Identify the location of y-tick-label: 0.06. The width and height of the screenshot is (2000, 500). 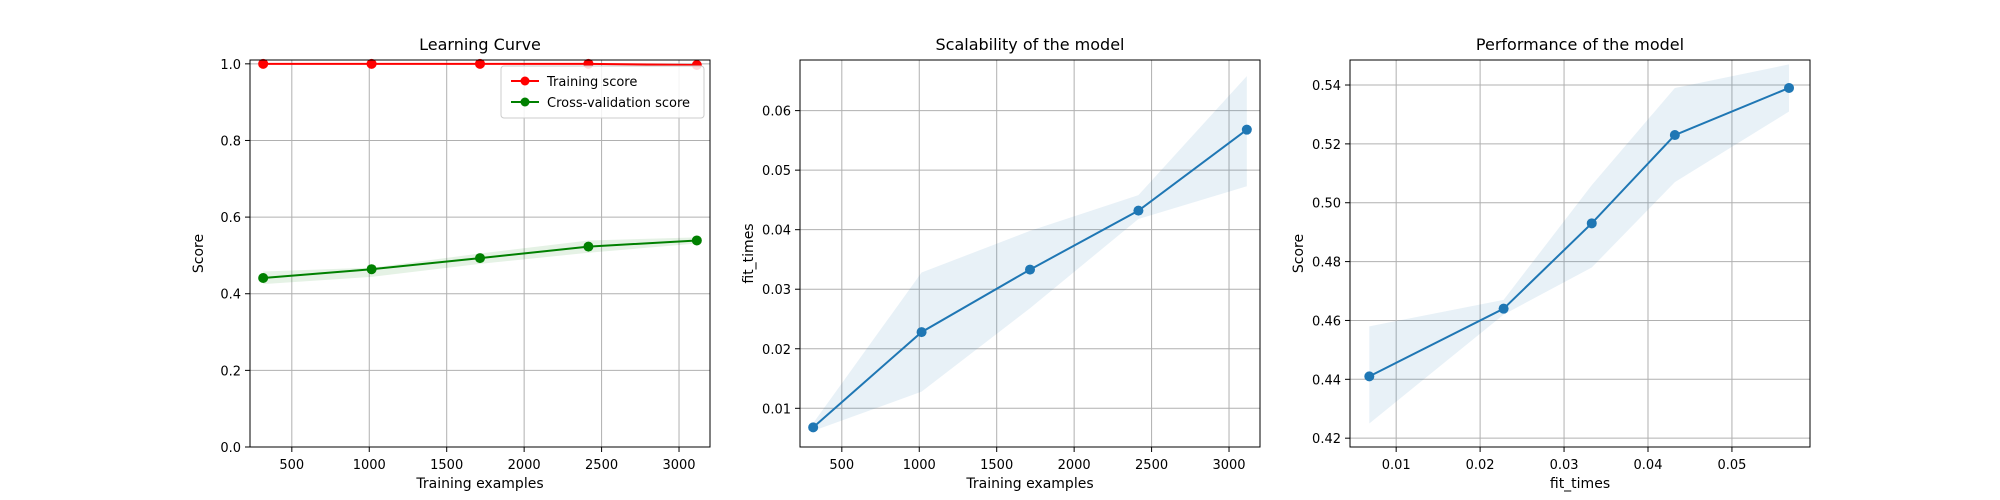
(776, 112).